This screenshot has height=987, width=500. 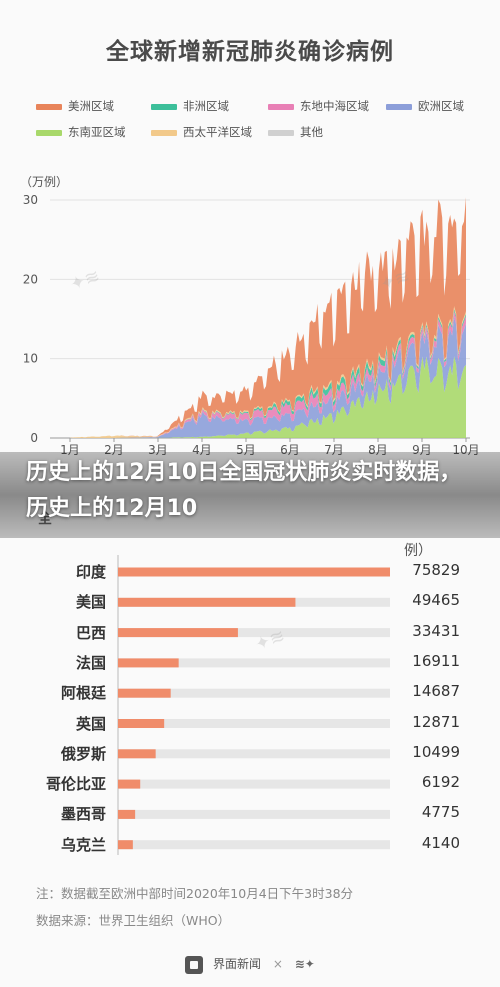 What do you see at coordinates (91, 106) in the screenshot?
I see `legend-label: 美洲区域` at bounding box center [91, 106].